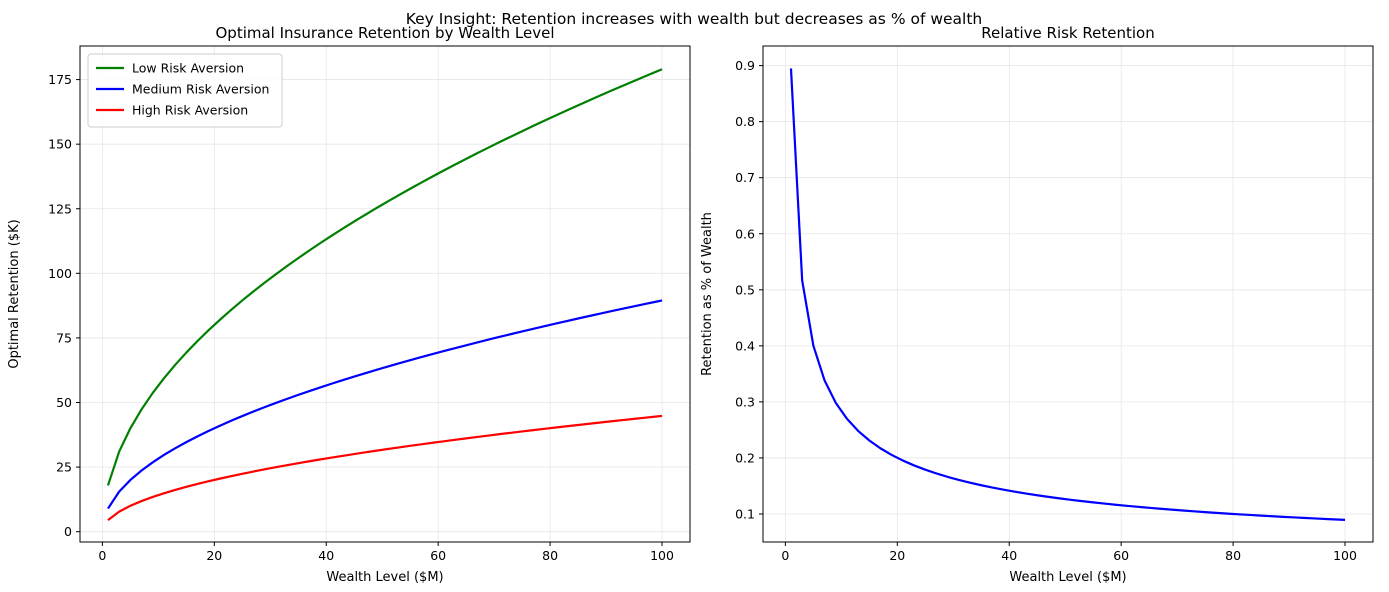  I want to click on chart-title: Relative Risk Retention, so click(1067, 33).